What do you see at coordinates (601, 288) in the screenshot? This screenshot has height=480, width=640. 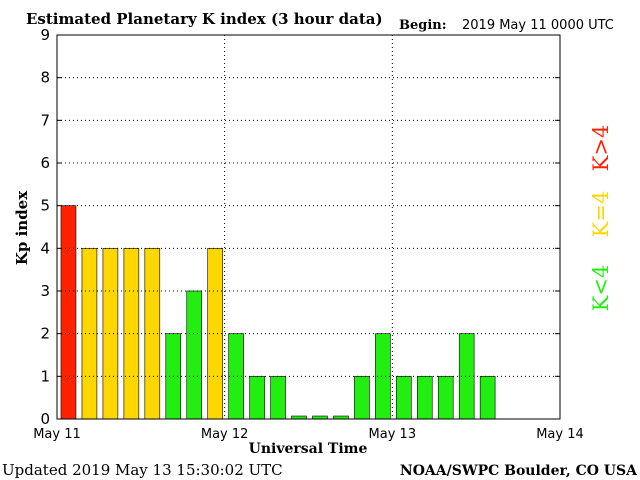 I see `legend-k-less-than-4: K<4` at bounding box center [601, 288].